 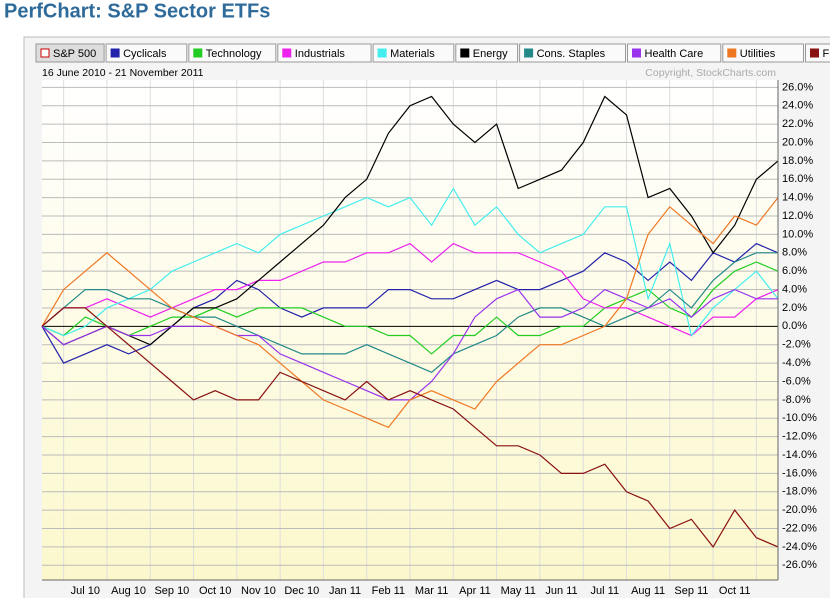 What do you see at coordinates (345, 591) in the screenshot?
I see `x-tick-label: Jan 11` at bounding box center [345, 591].